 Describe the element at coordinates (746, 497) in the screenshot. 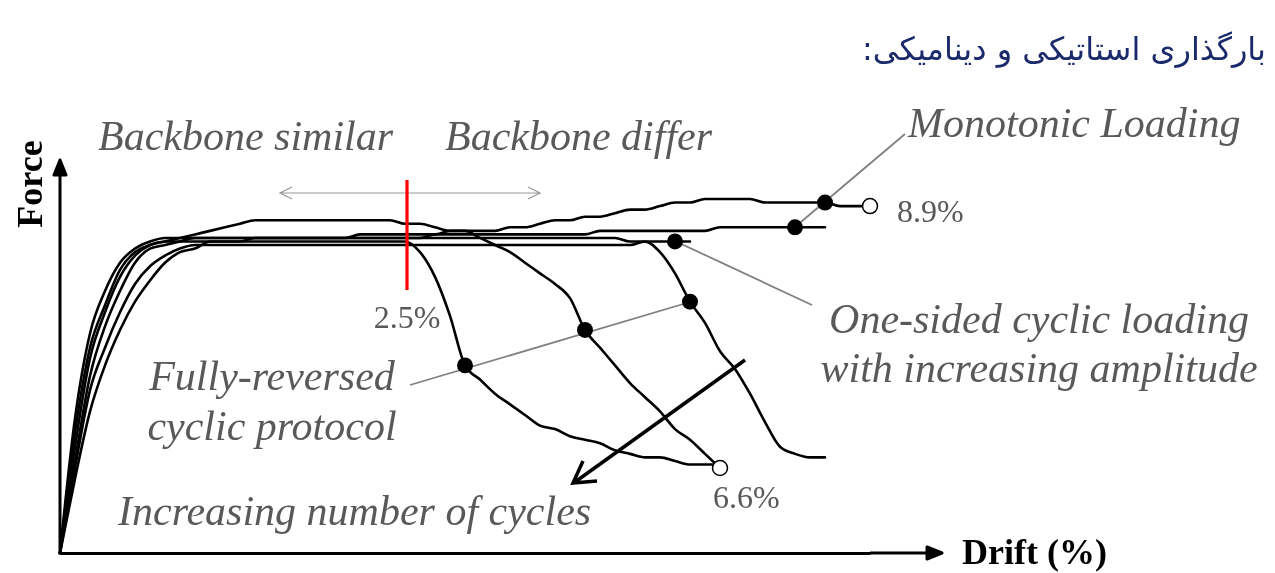

I see `annotation: 6.6%` at that location.